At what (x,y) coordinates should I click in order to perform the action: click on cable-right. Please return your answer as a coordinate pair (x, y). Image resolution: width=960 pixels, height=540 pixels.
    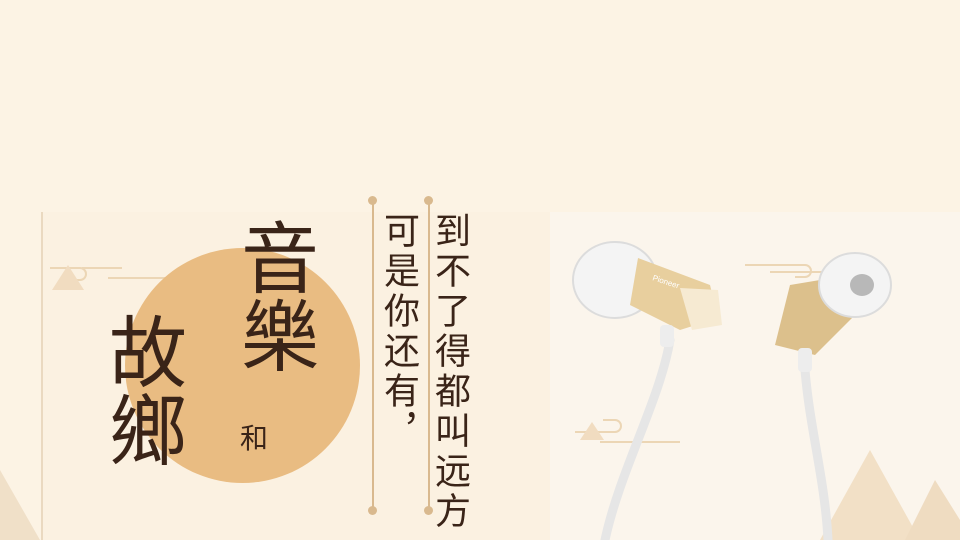
    Looking at the image, I should click on (816, 452).